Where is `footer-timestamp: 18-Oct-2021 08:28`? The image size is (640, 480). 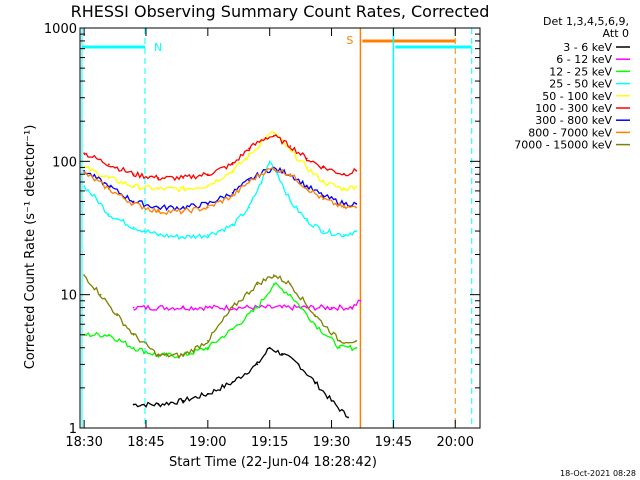 footer-timestamp: 18-Oct-2021 08:28 is located at coordinates (598, 473).